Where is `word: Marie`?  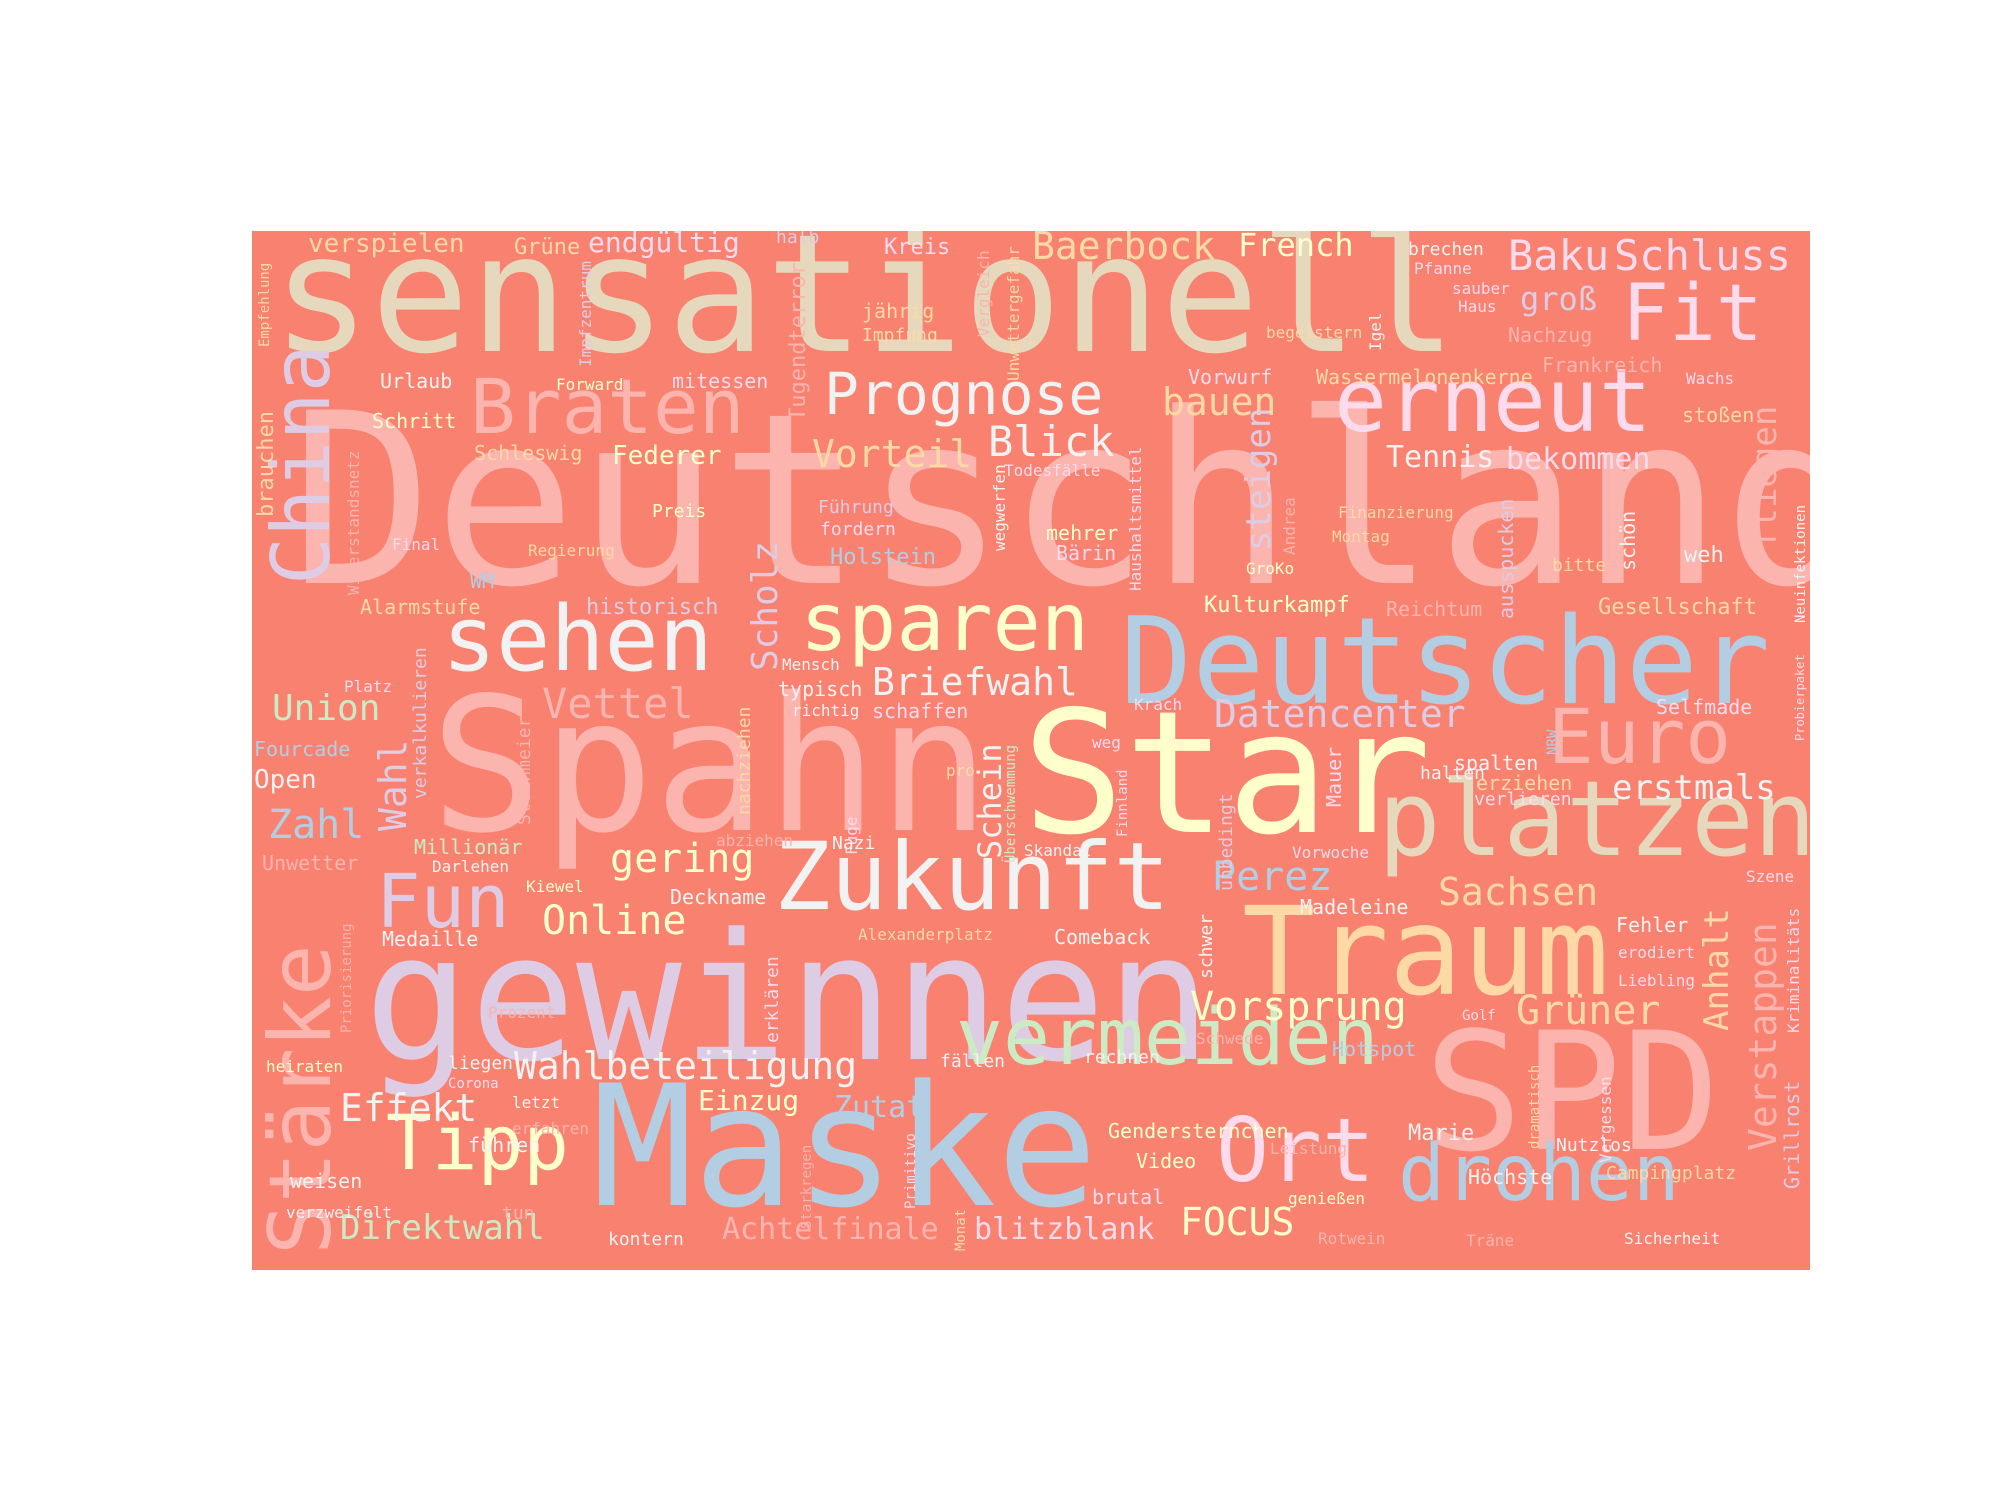 word: Marie is located at coordinates (1441, 1133).